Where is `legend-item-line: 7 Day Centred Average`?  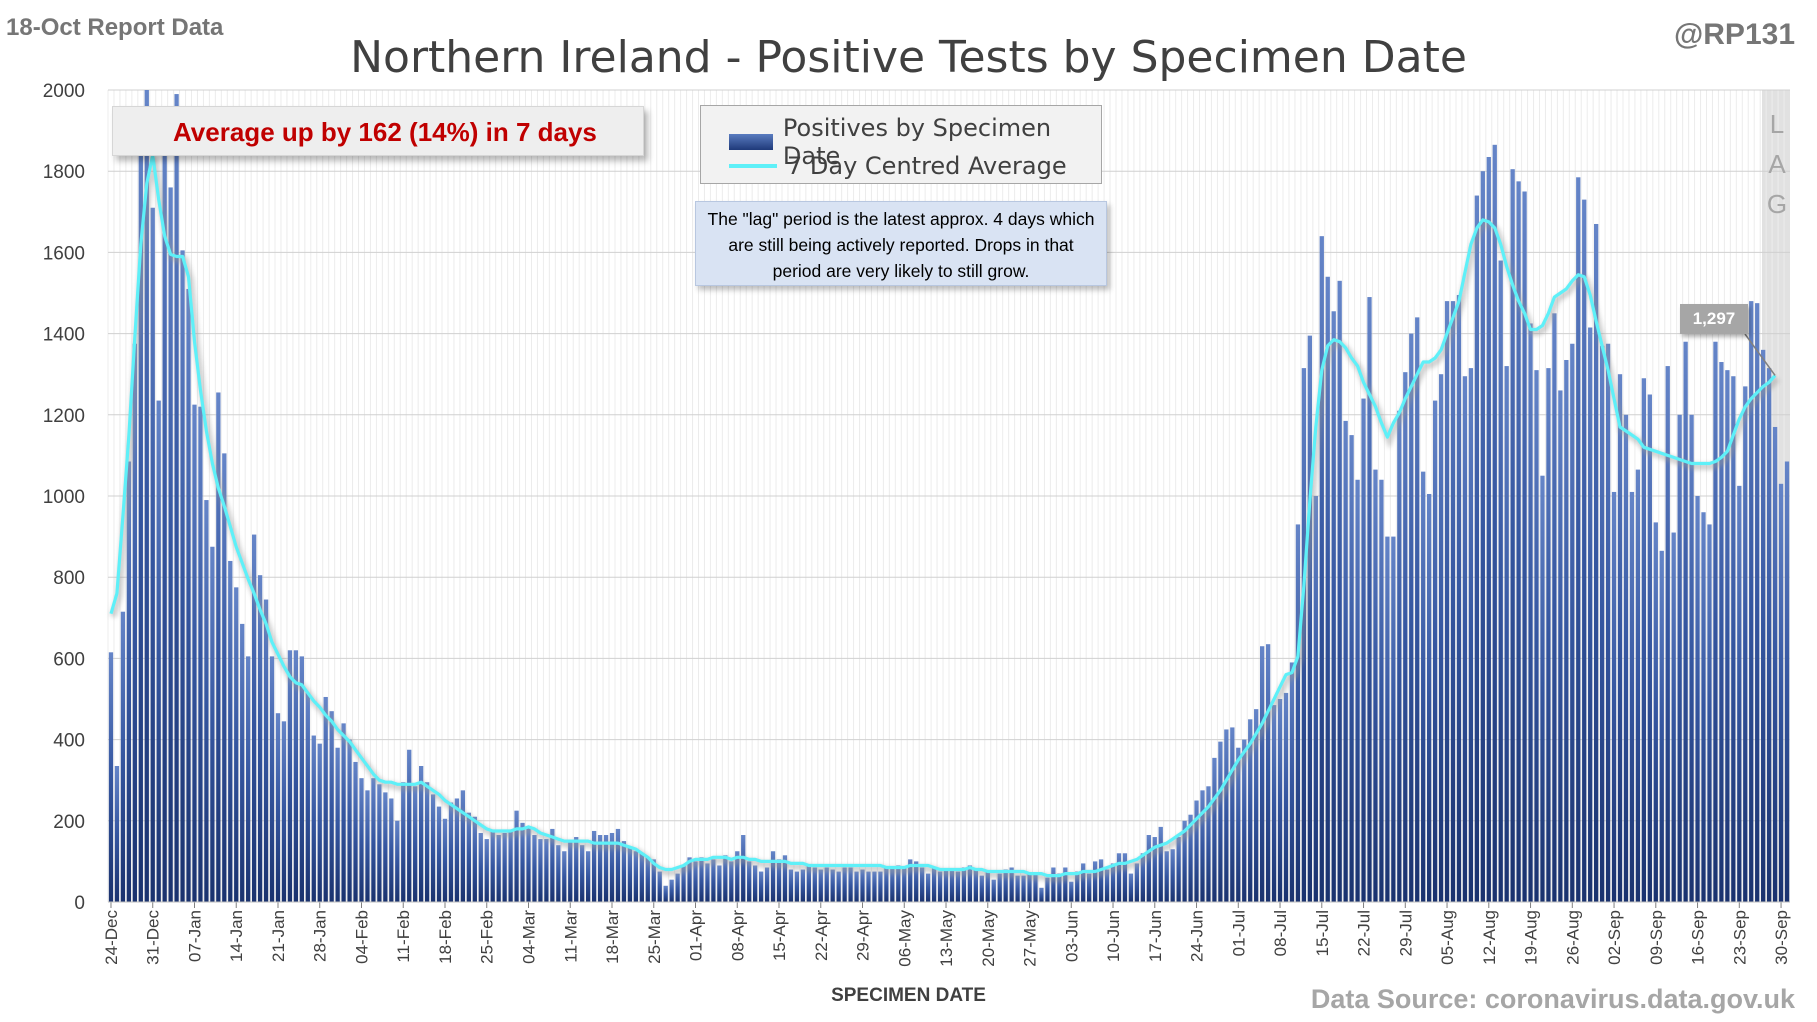 legend-item-line: 7 Day Centred Average is located at coordinates (898, 166).